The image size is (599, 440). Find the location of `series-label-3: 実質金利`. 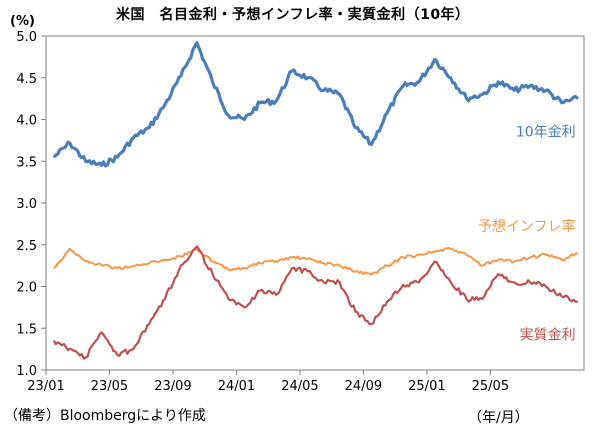

series-label-3: 実質金利 is located at coordinates (548, 336).